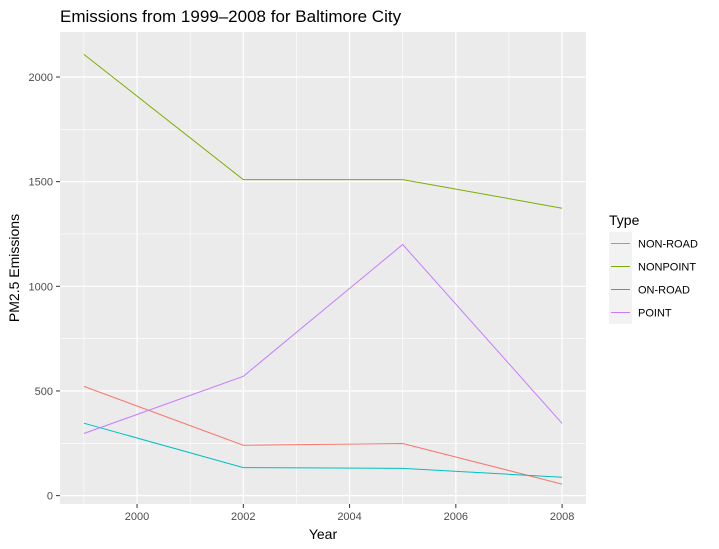  Describe the element at coordinates (137, 517) in the screenshot. I see `x-tick-label: 2000` at that location.